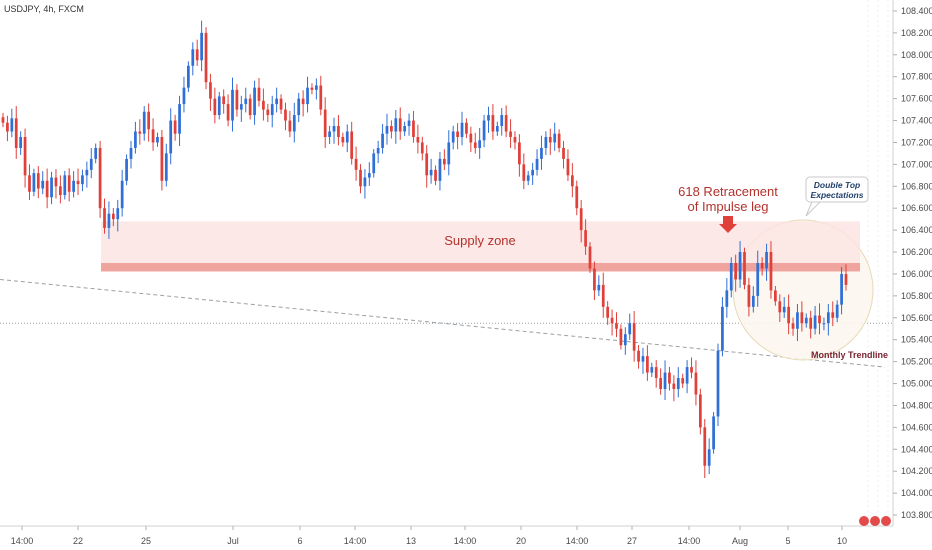 The width and height of the screenshot is (932, 550). What do you see at coordinates (480, 240) in the screenshot?
I see `supply-zone-label: Supply zone` at bounding box center [480, 240].